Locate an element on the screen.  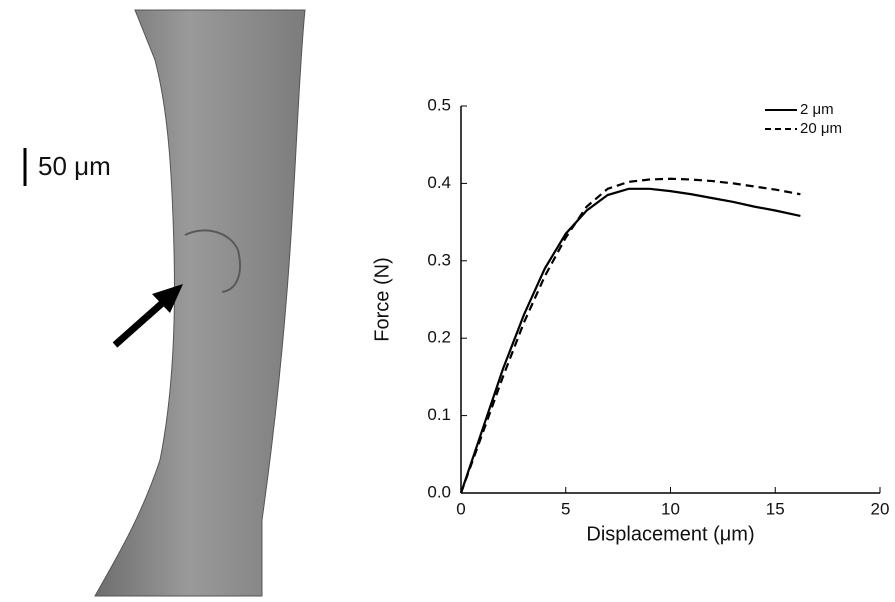
y-axis-label: Force (N) is located at coordinates (382, 299).